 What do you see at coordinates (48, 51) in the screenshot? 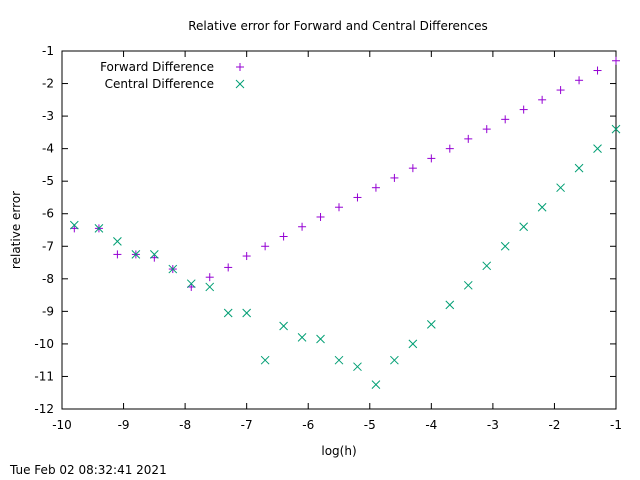
I see `y-tick-label: -1` at bounding box center [48, 51].